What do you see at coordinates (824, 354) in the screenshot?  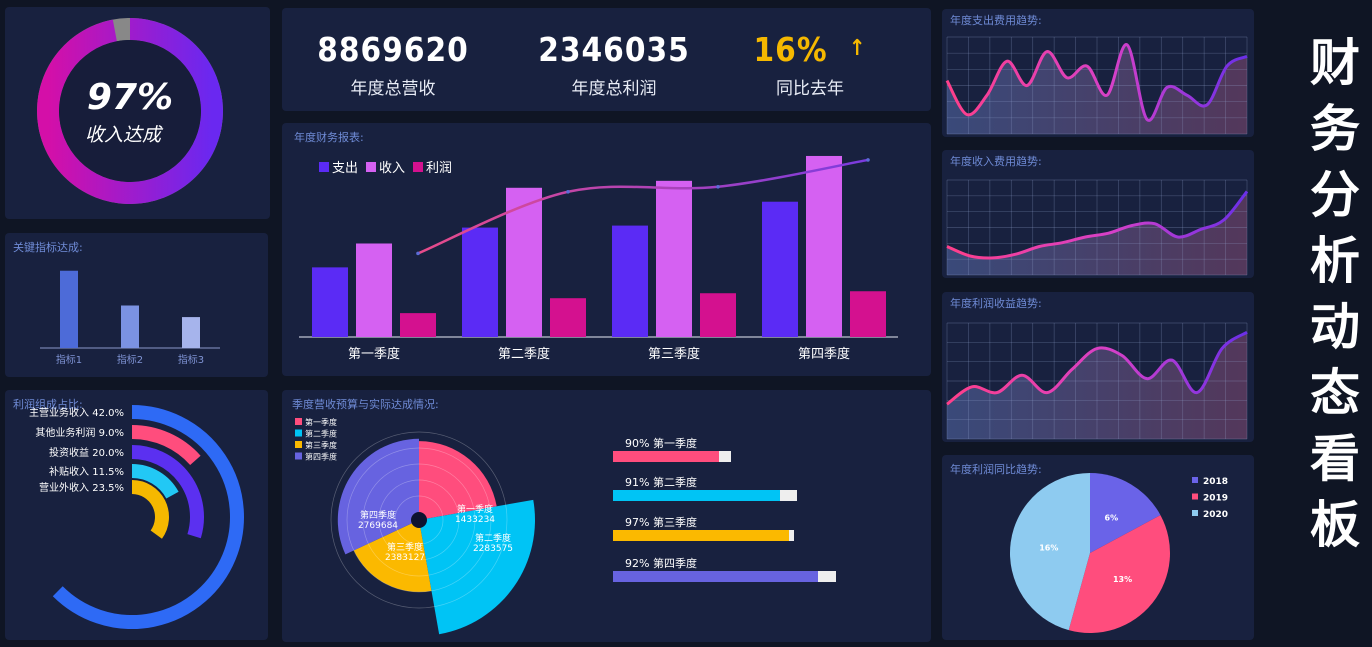 I see `quarter-label: 第四季度` at bounding box center [824, 354].